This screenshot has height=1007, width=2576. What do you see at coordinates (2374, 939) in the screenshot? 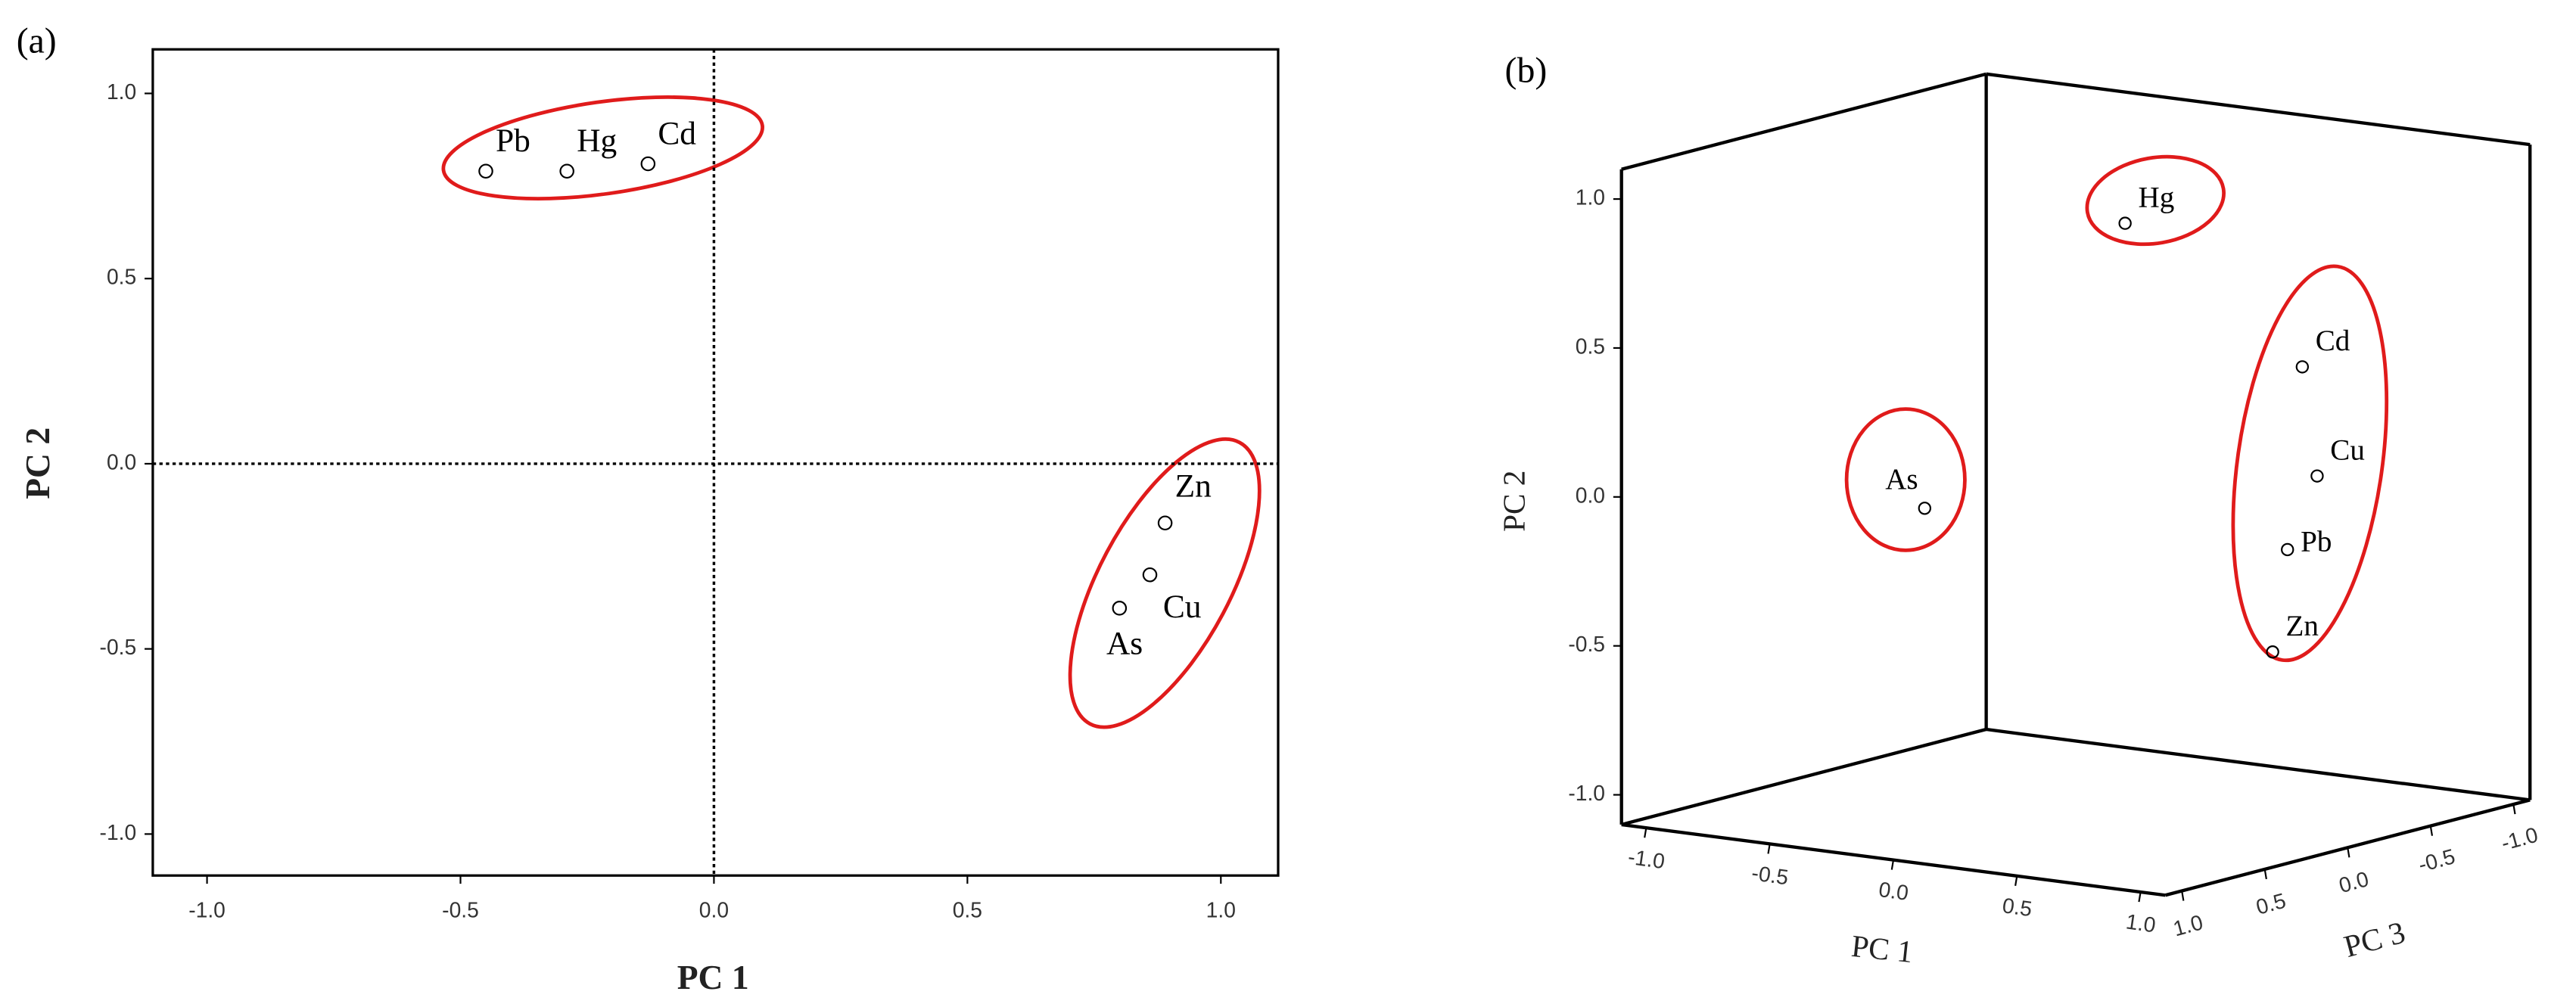
I see `z-axis-title: PC 3` at bounding box center [2374, 939].